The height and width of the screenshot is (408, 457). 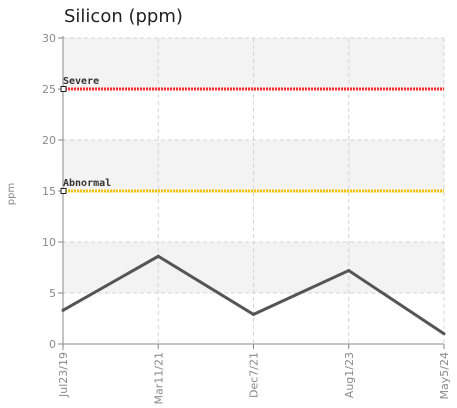 What do you see at coordinates (52, 344) in the screenshot?
I see `y-tick-label: 0` at bounding box center [52, 344].